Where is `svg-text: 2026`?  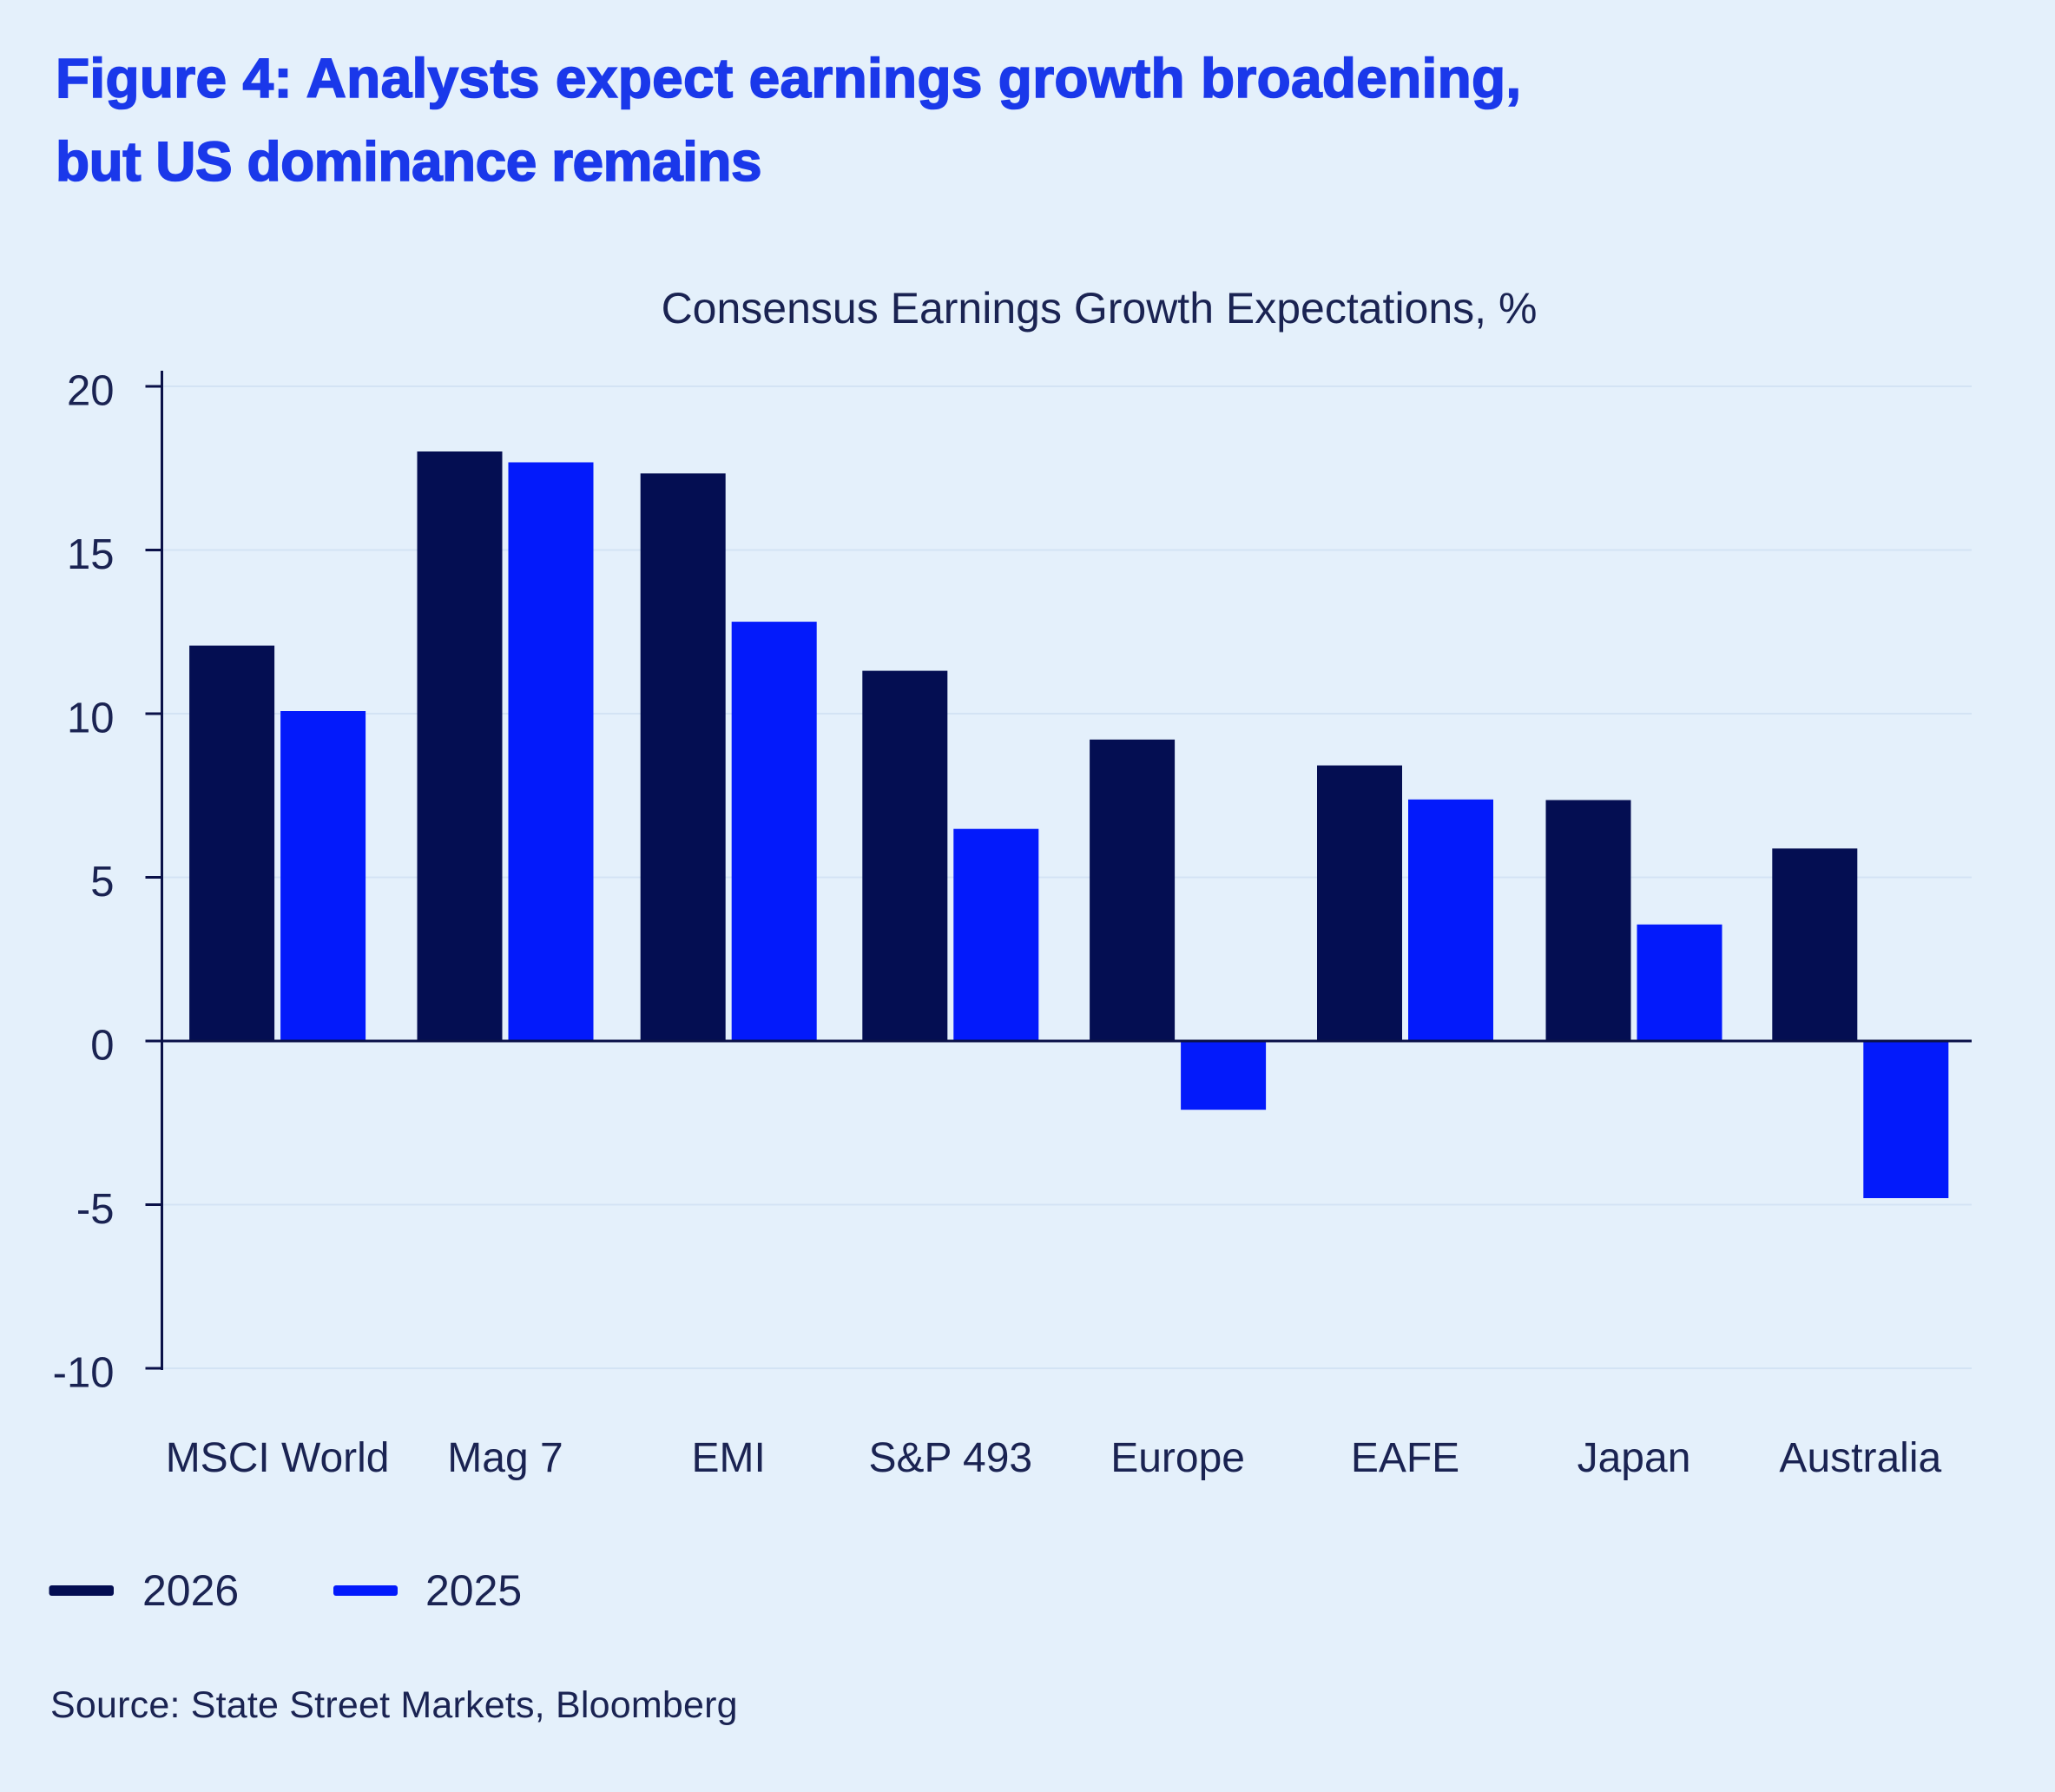
svg-text: 2026 is located at coordinates (190, 1590).